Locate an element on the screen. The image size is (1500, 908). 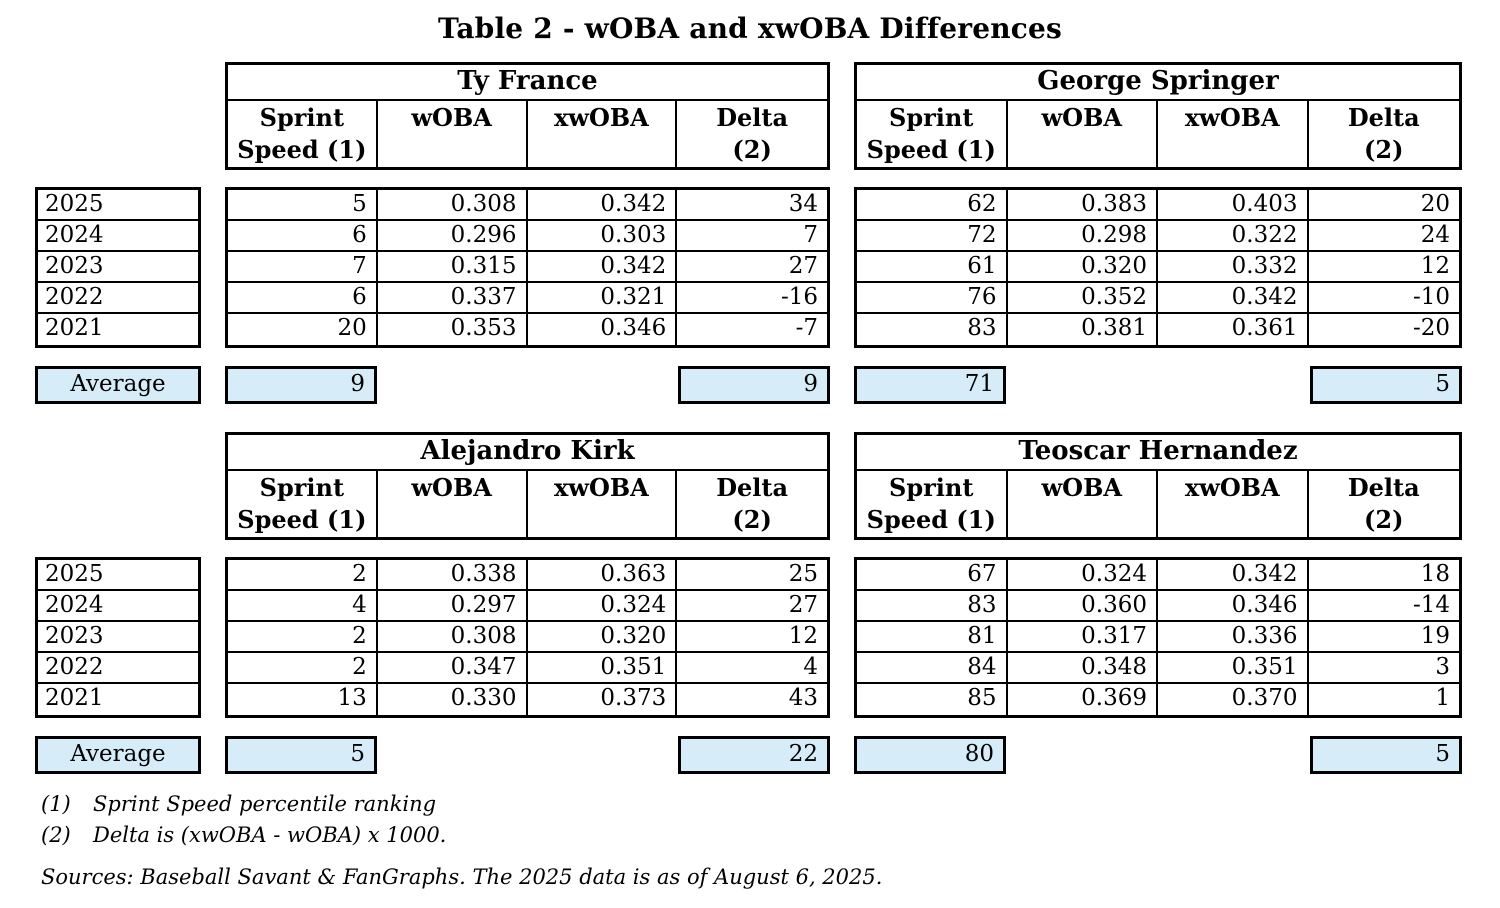
cell-delta: 18 is located at coordinates (1435, 574).